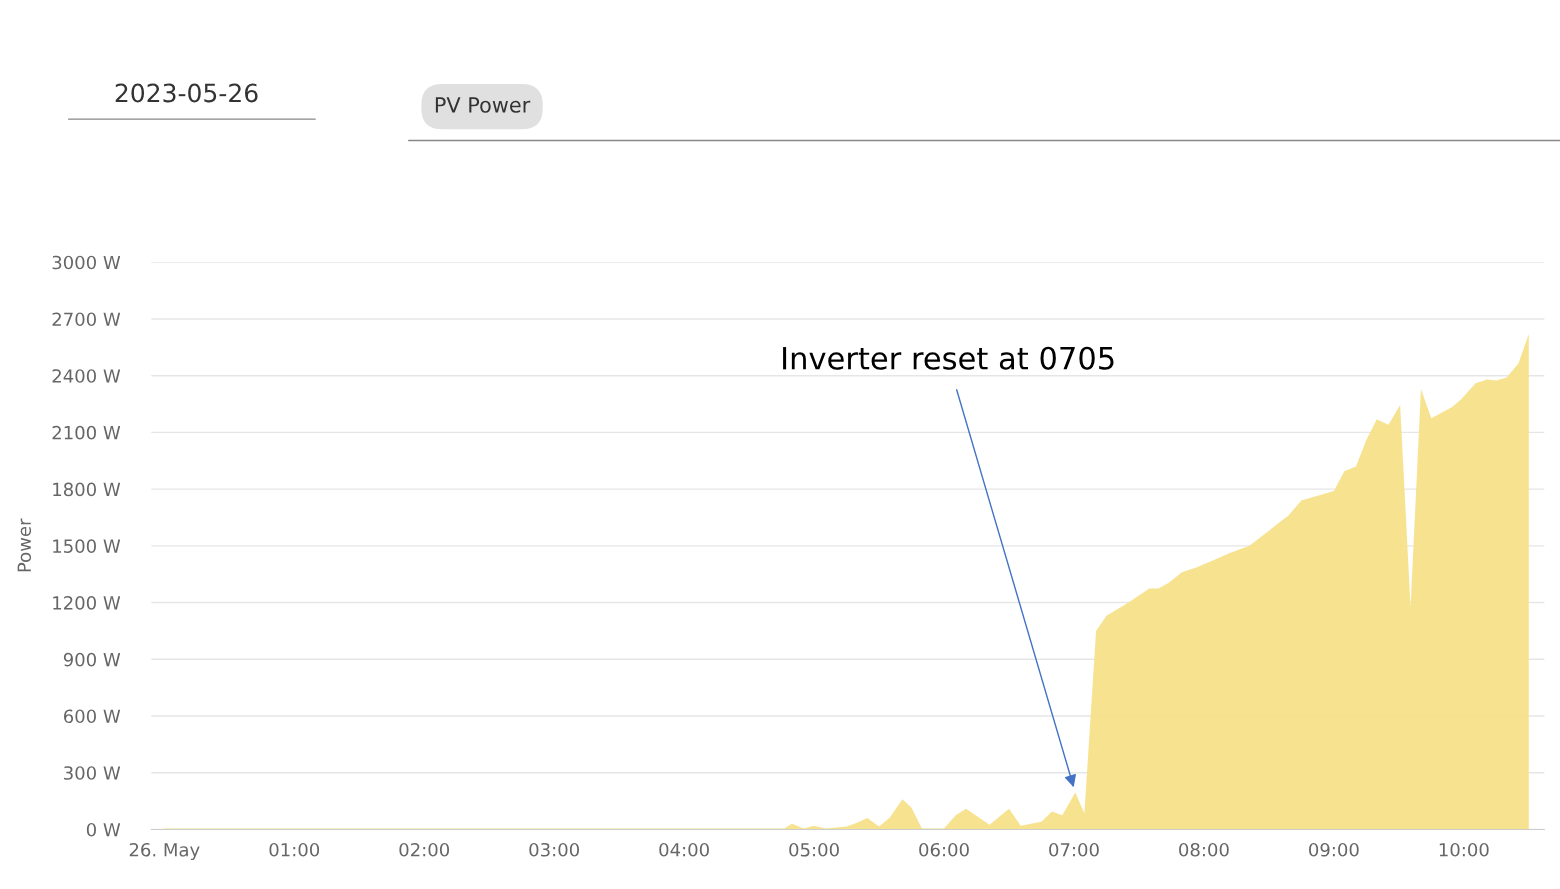 Image resolution: width=1560 pixels, height=889 pixels. I want to click on y-tick-label: 900 W, so click(92, 659).